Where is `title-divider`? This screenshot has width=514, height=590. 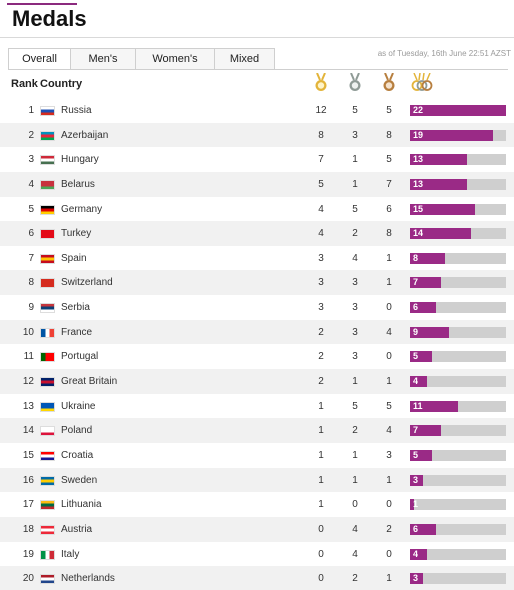
title-divider is located at coordinates (257, 37).